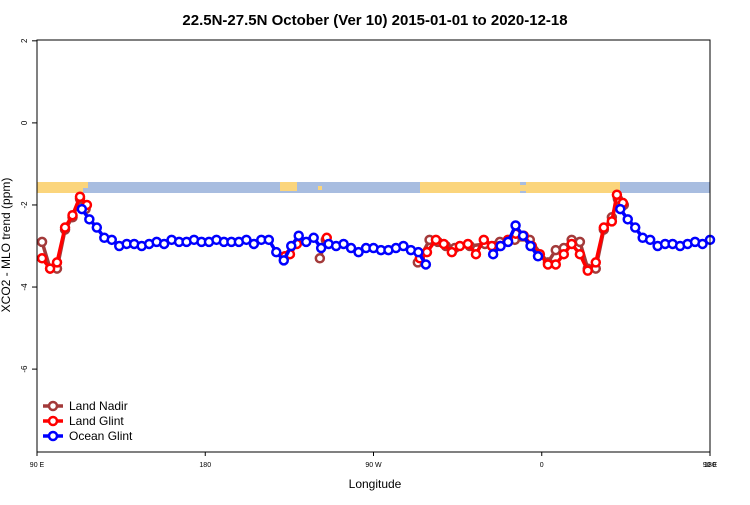 The image size is (750, 505). What do you see at coordinates (396, 236) in the screenshot?
I see `series` at bounding box center [396, 236].